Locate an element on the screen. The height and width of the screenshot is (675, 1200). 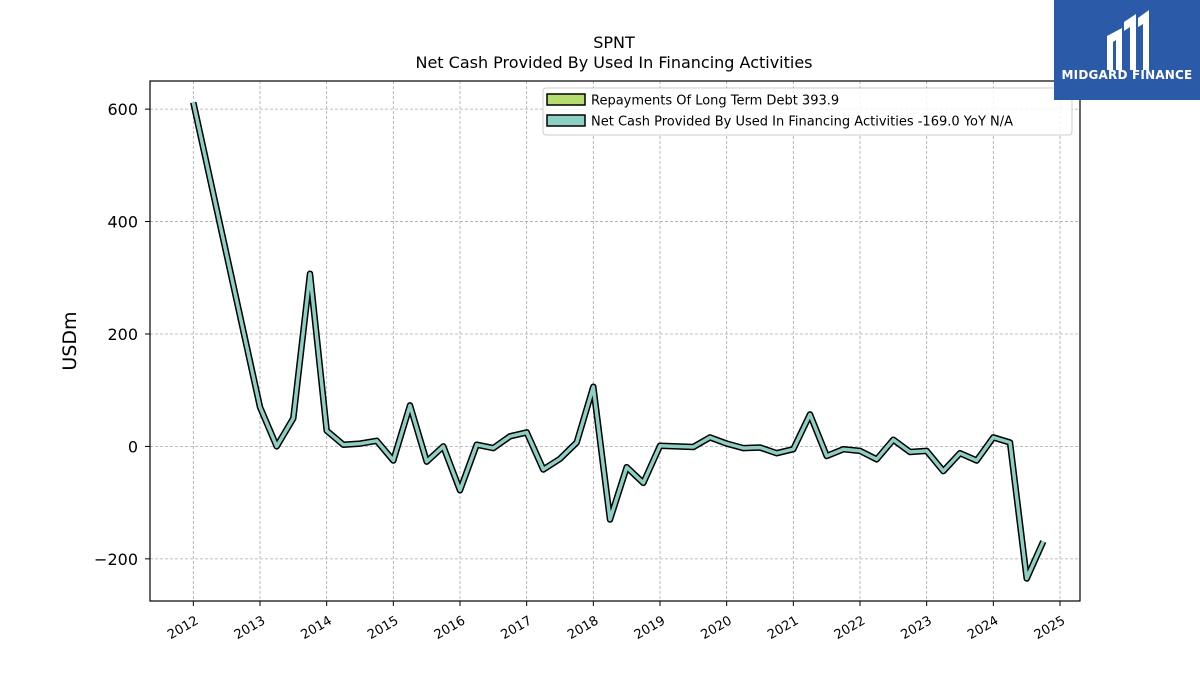
logo-text: MIDGARD FINANCE is located at coordinates (1127, 75).